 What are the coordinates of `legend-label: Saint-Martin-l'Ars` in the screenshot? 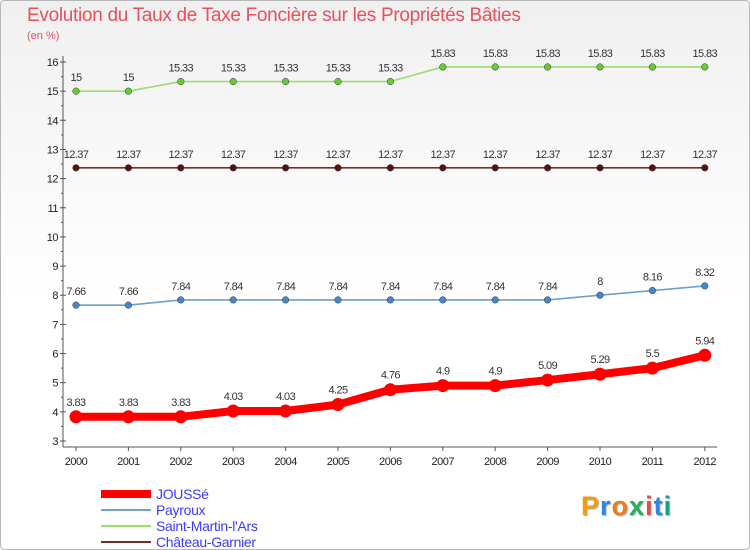 It's located at (207, 526).